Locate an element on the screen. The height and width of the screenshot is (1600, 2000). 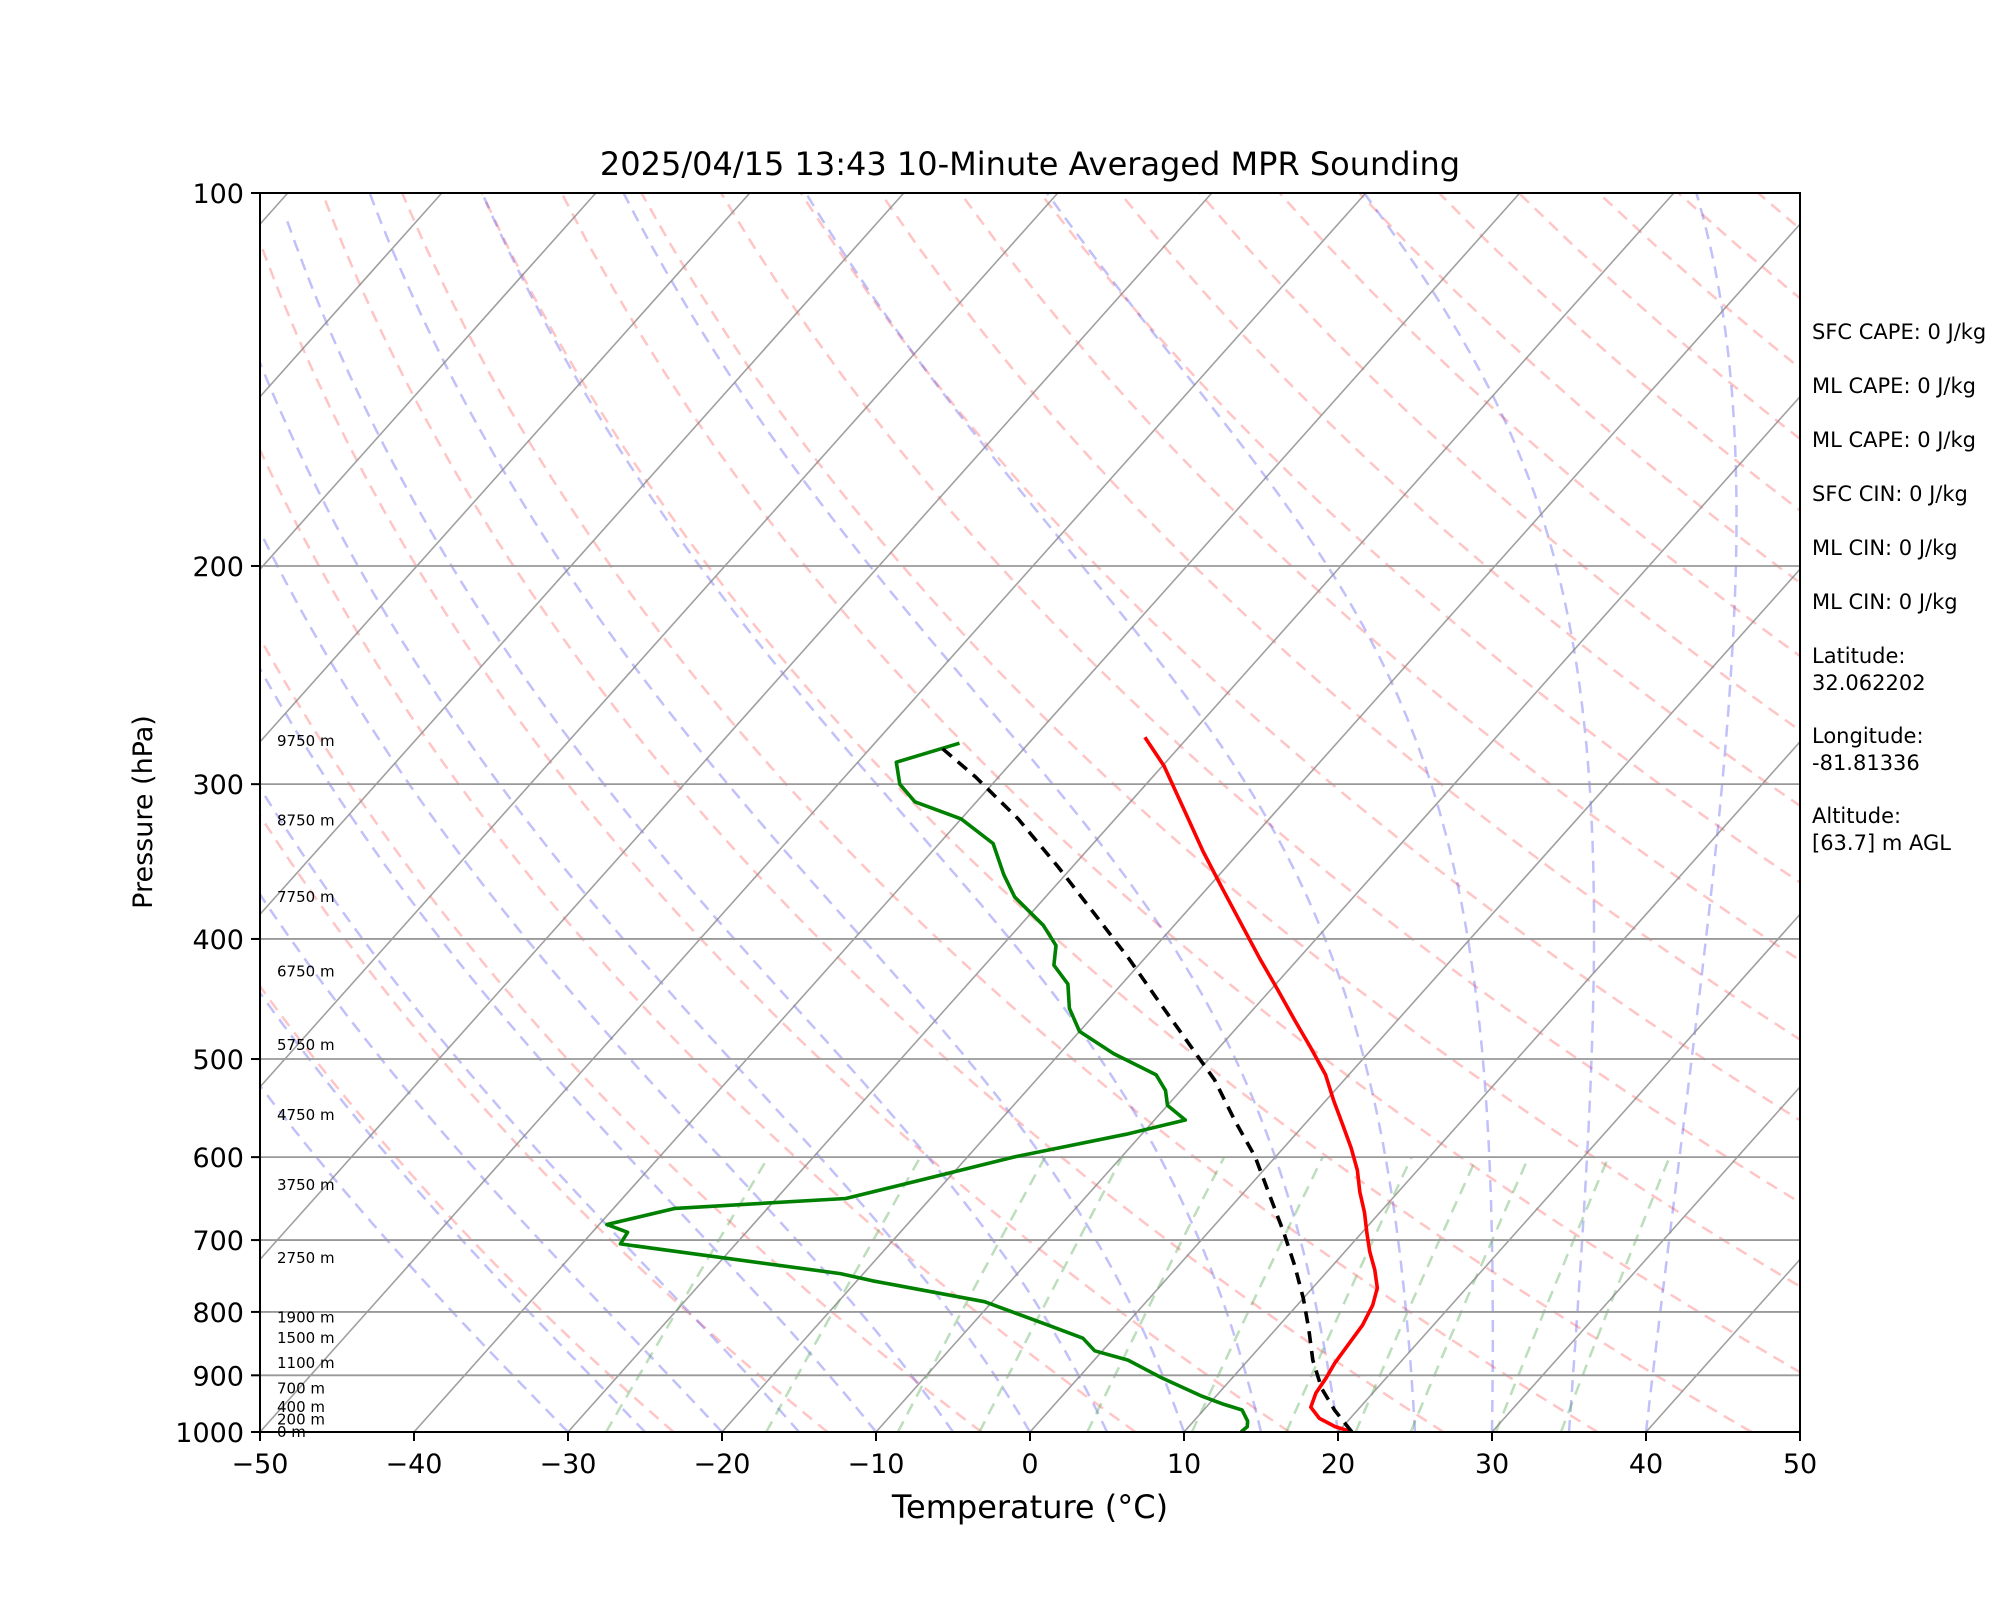
x-tick-label: −30 is located at coordinates (568, 1464).